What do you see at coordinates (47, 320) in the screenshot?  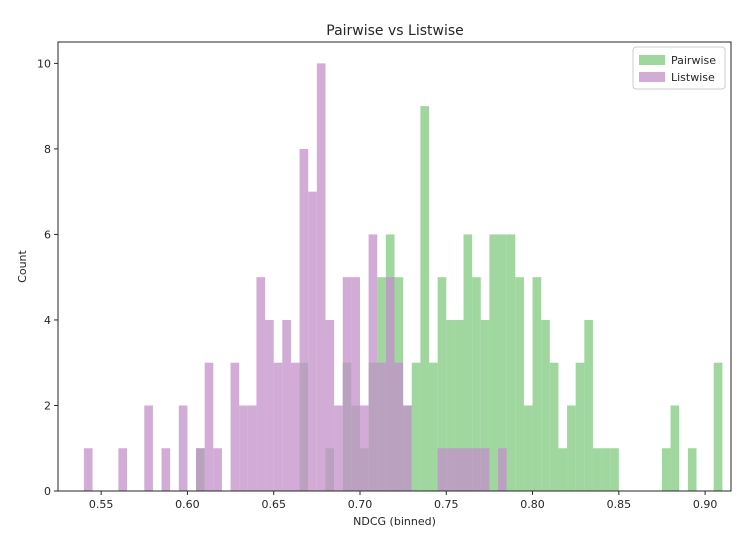 I see `y-tick-label: 4` at bounding box center [47, 320].